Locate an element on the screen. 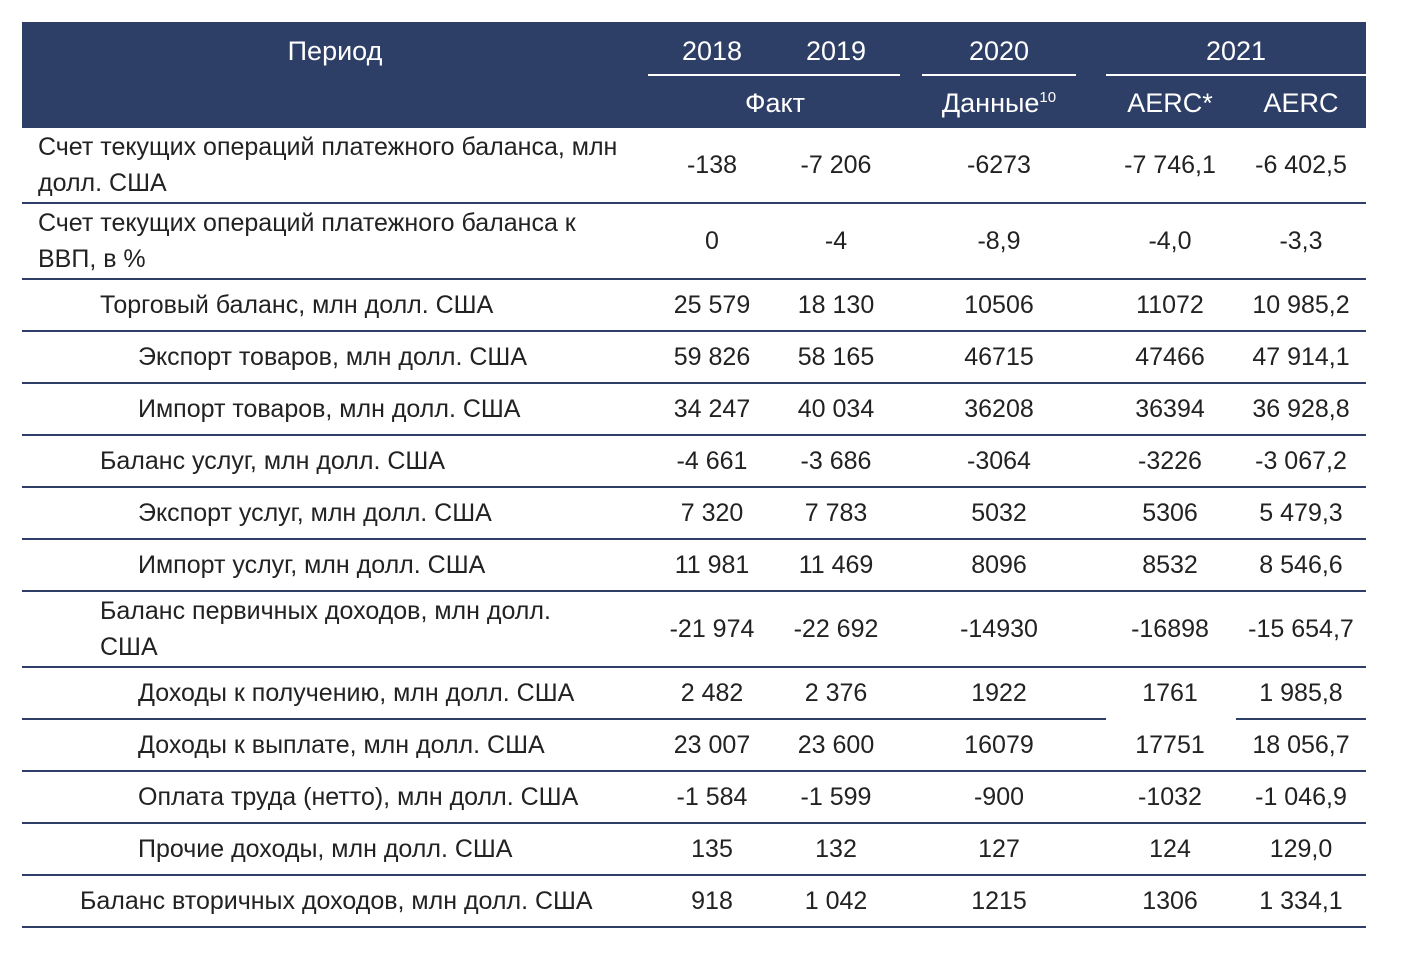 The image size is (1406, 958). cell-2021-aerc-star: -3226 is located at coordinates (1170, 460).